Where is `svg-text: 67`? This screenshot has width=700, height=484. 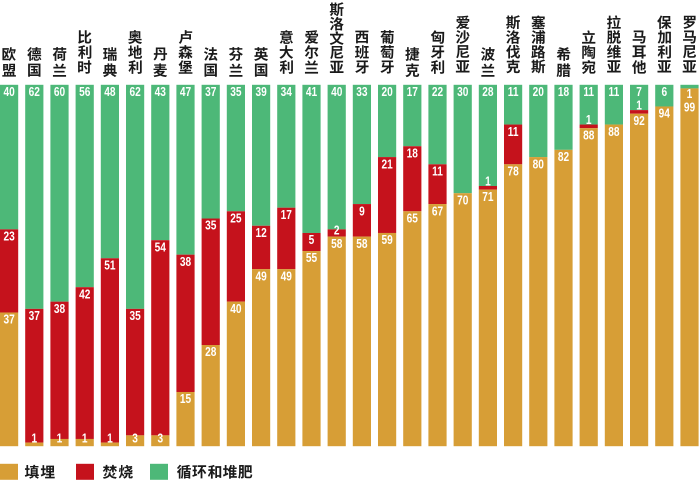
svg-text: 67 is located at coordinates (437, 211).